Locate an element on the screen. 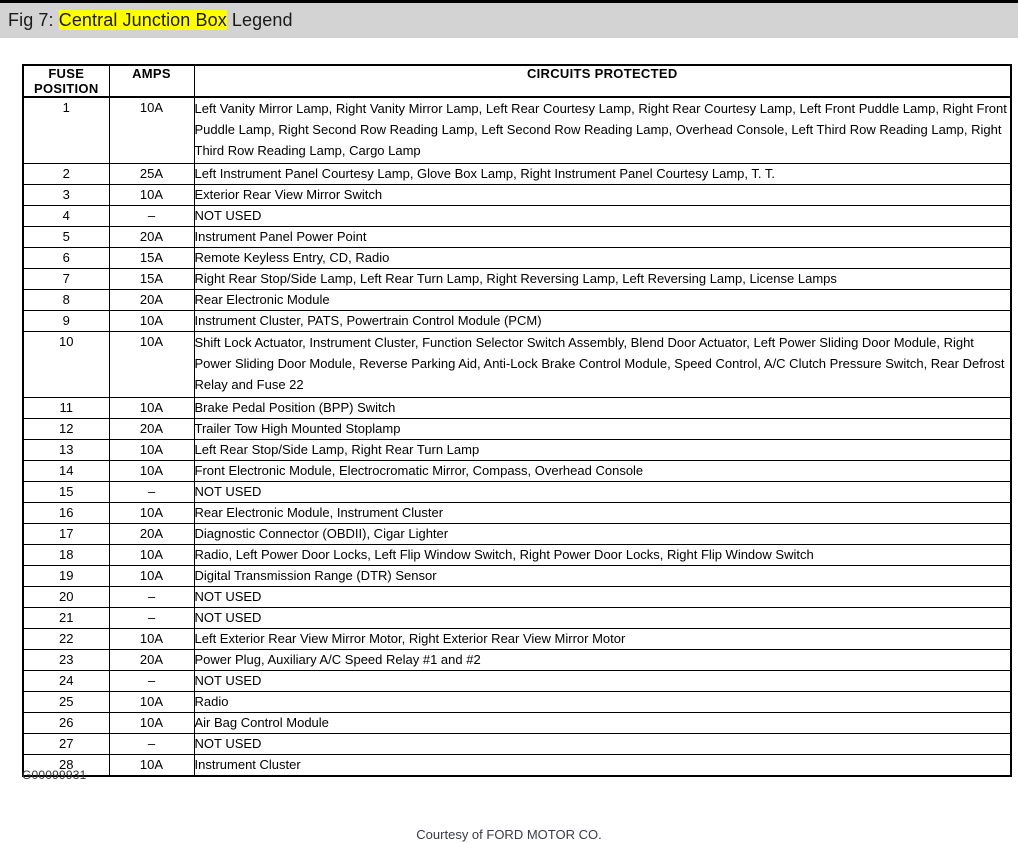 The height and width of the screenshot is (843, 1018). fuse-position-cell: 9 is located at coordinates (66, 321).